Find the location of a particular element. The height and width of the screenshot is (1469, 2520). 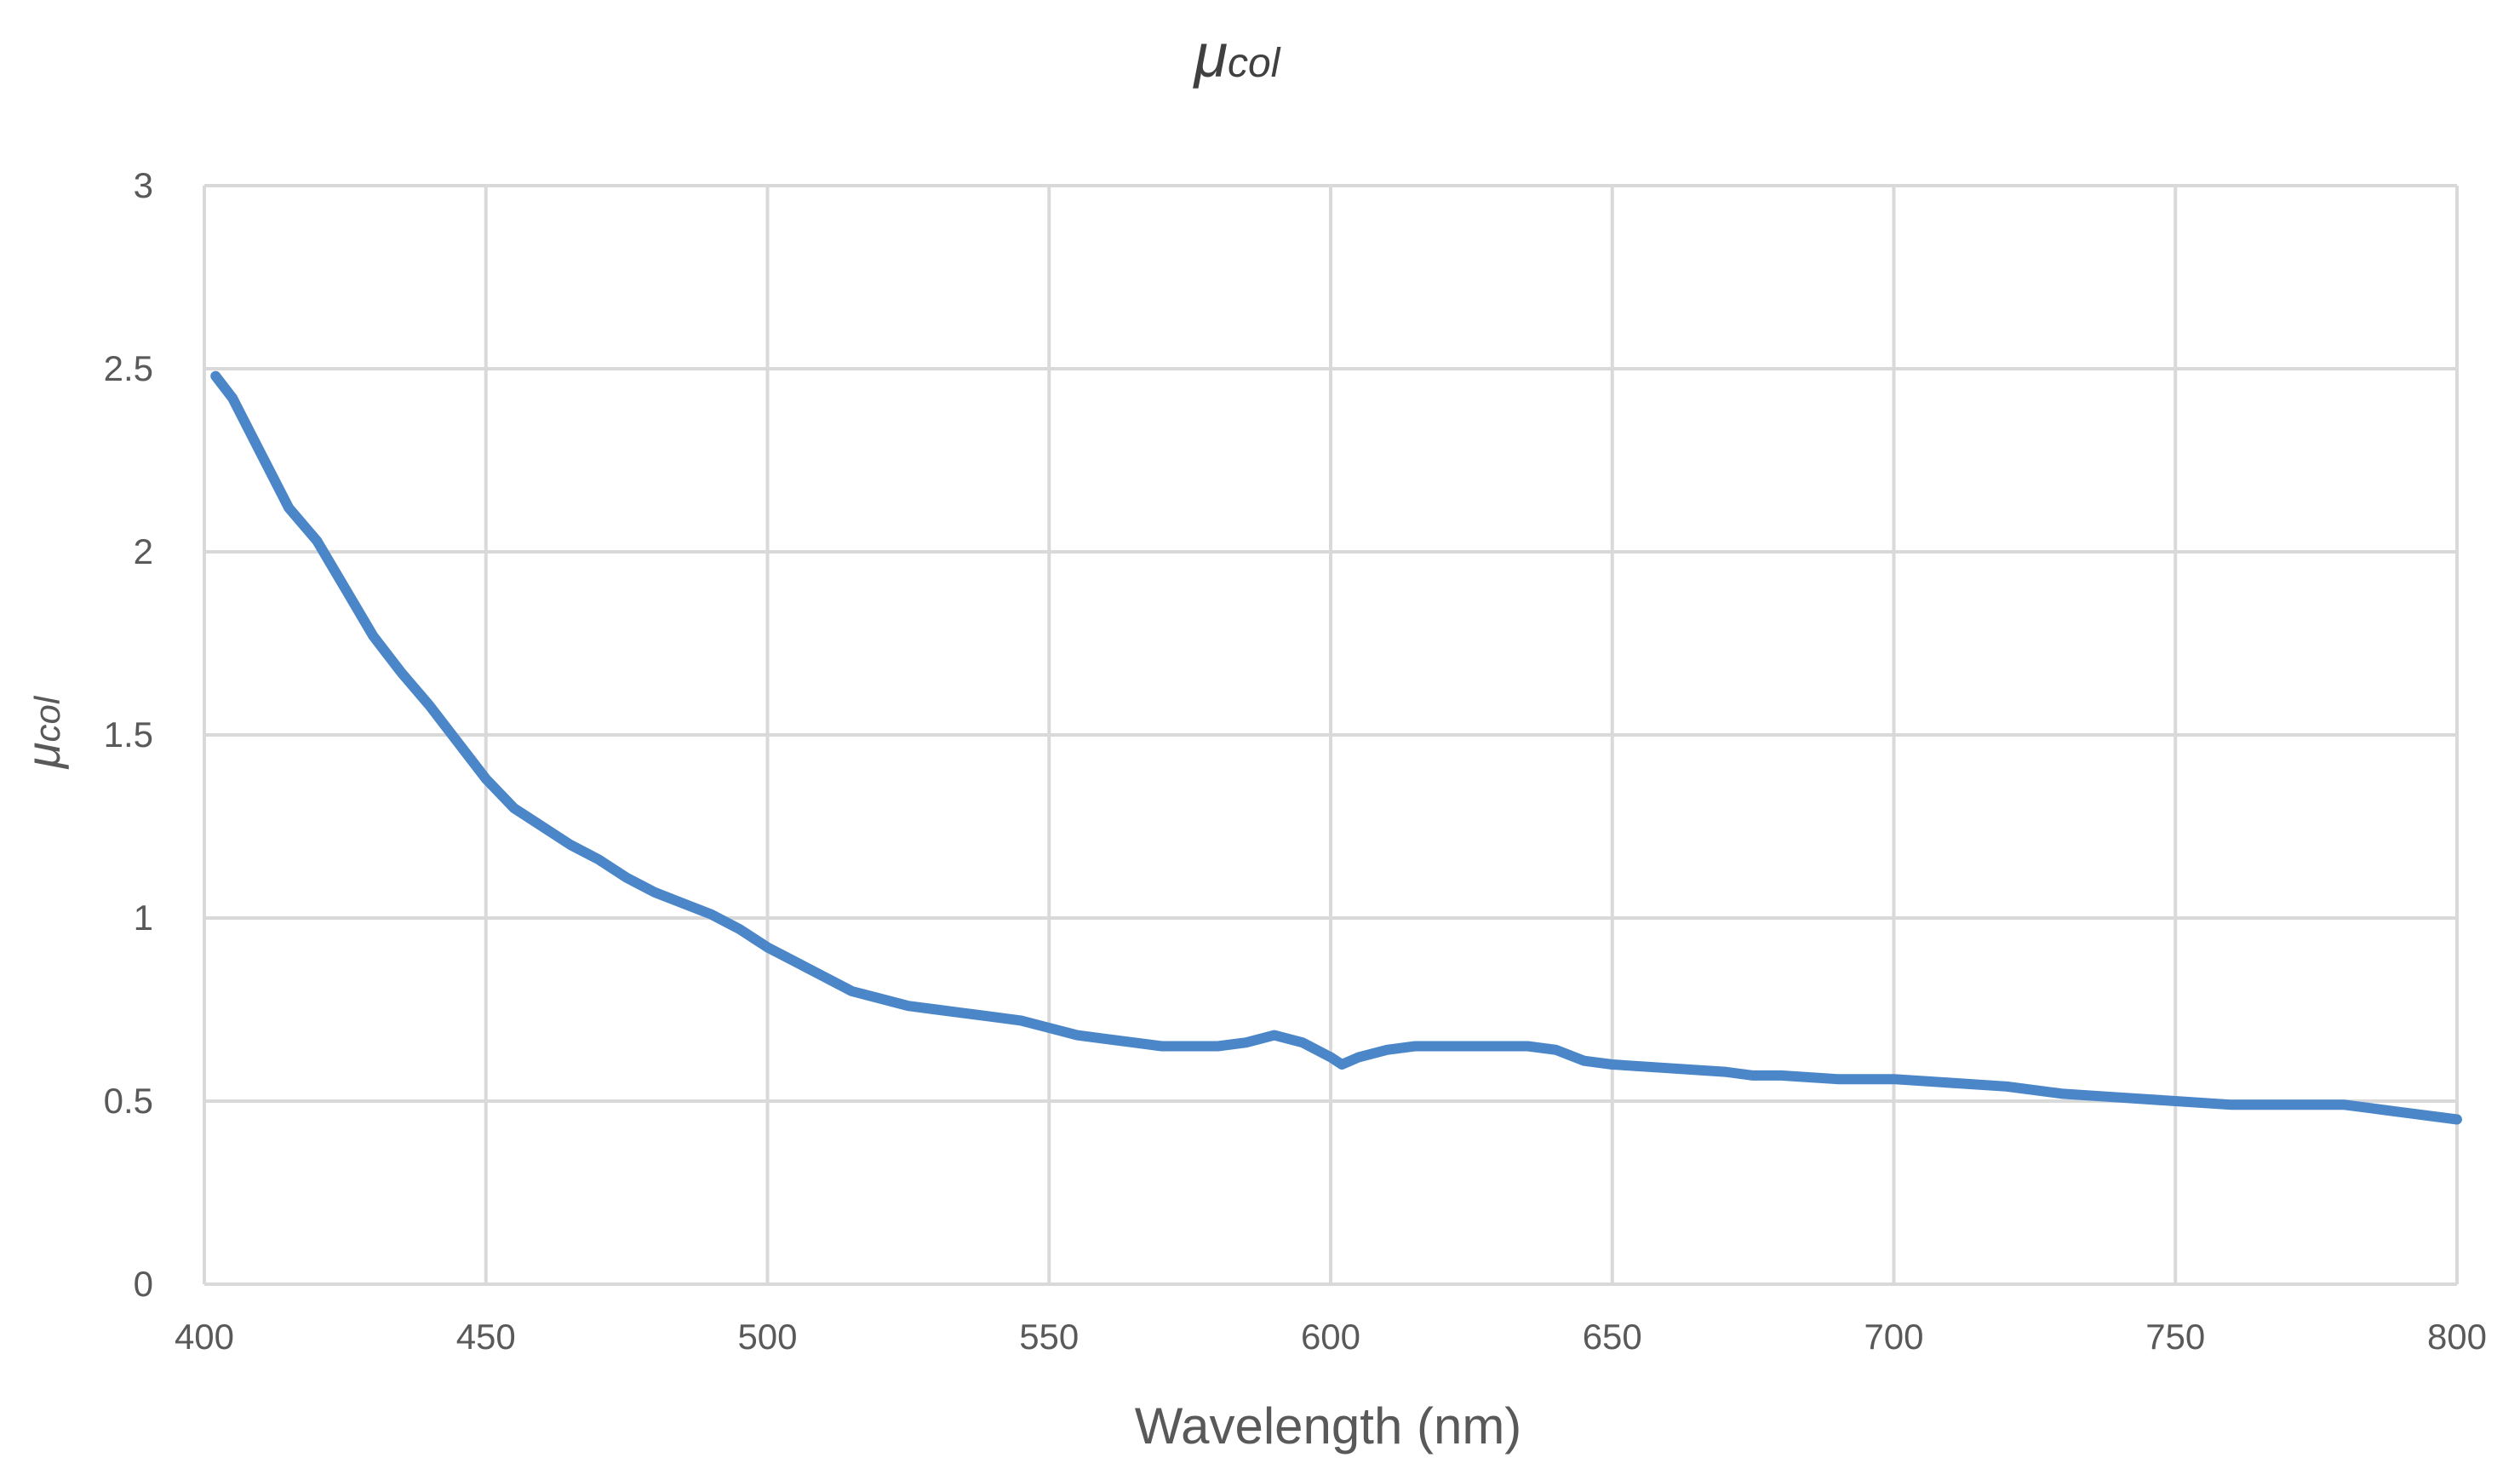

y-tick-label: 0 is located at coordinates (143, 1284).